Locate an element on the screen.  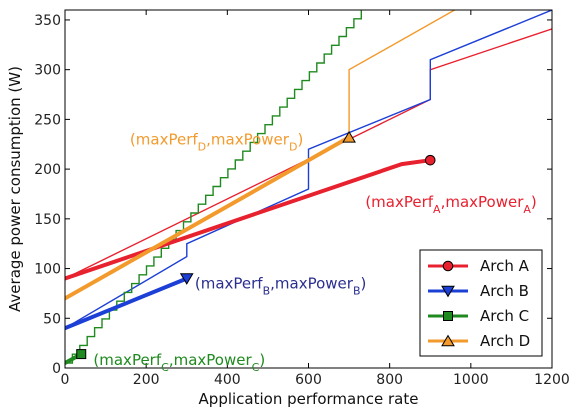
x-tick-label: 1200 is located at coordinates (552, 380).